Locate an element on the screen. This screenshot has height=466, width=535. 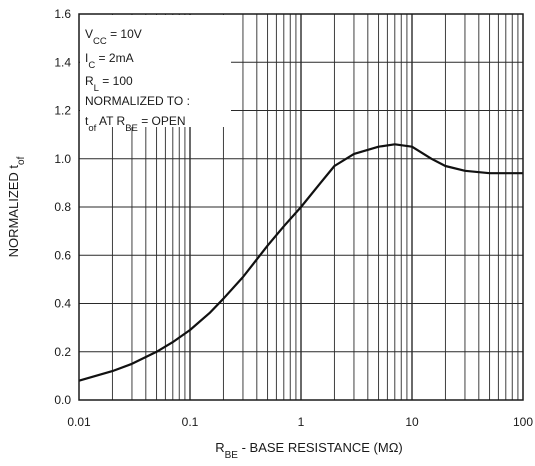
x-axis-label-rest: - BASE RESISTANCE (MΩ) is located at coordinates (320, 447).